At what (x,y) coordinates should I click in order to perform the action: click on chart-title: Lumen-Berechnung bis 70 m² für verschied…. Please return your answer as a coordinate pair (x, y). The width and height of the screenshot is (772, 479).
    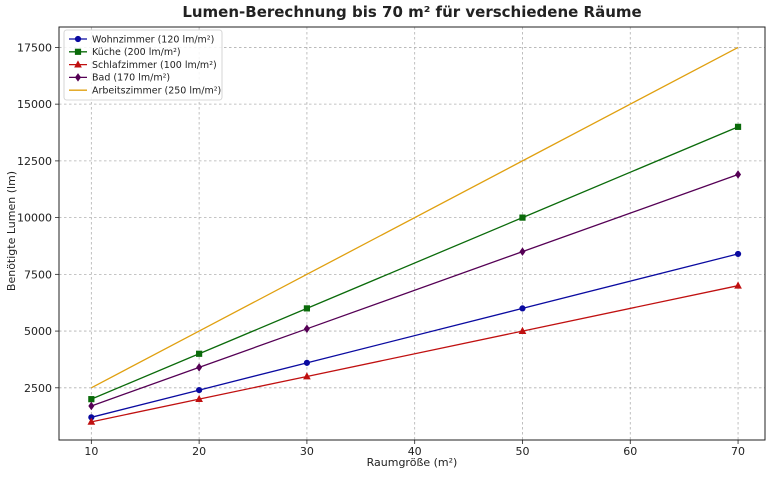
    Looking at the image, I should click on (411, 12).